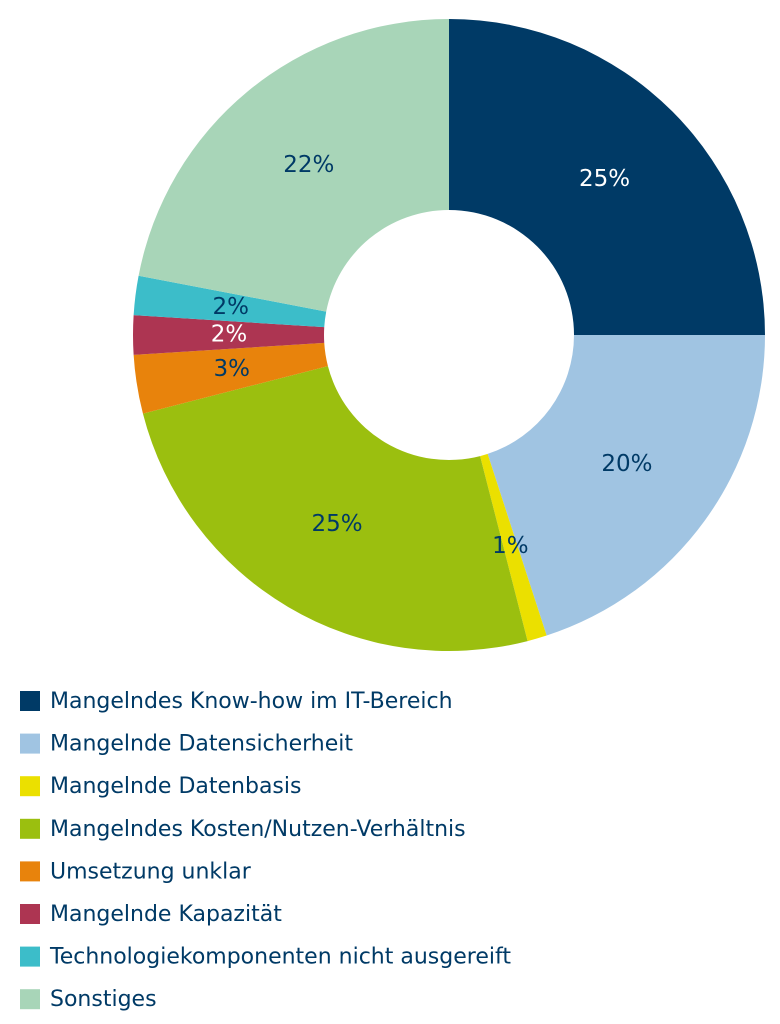 The width and height of the screenshot is (780, 1024). I want to click on legend-label: Umsetzung unklar, so click(151, 871).